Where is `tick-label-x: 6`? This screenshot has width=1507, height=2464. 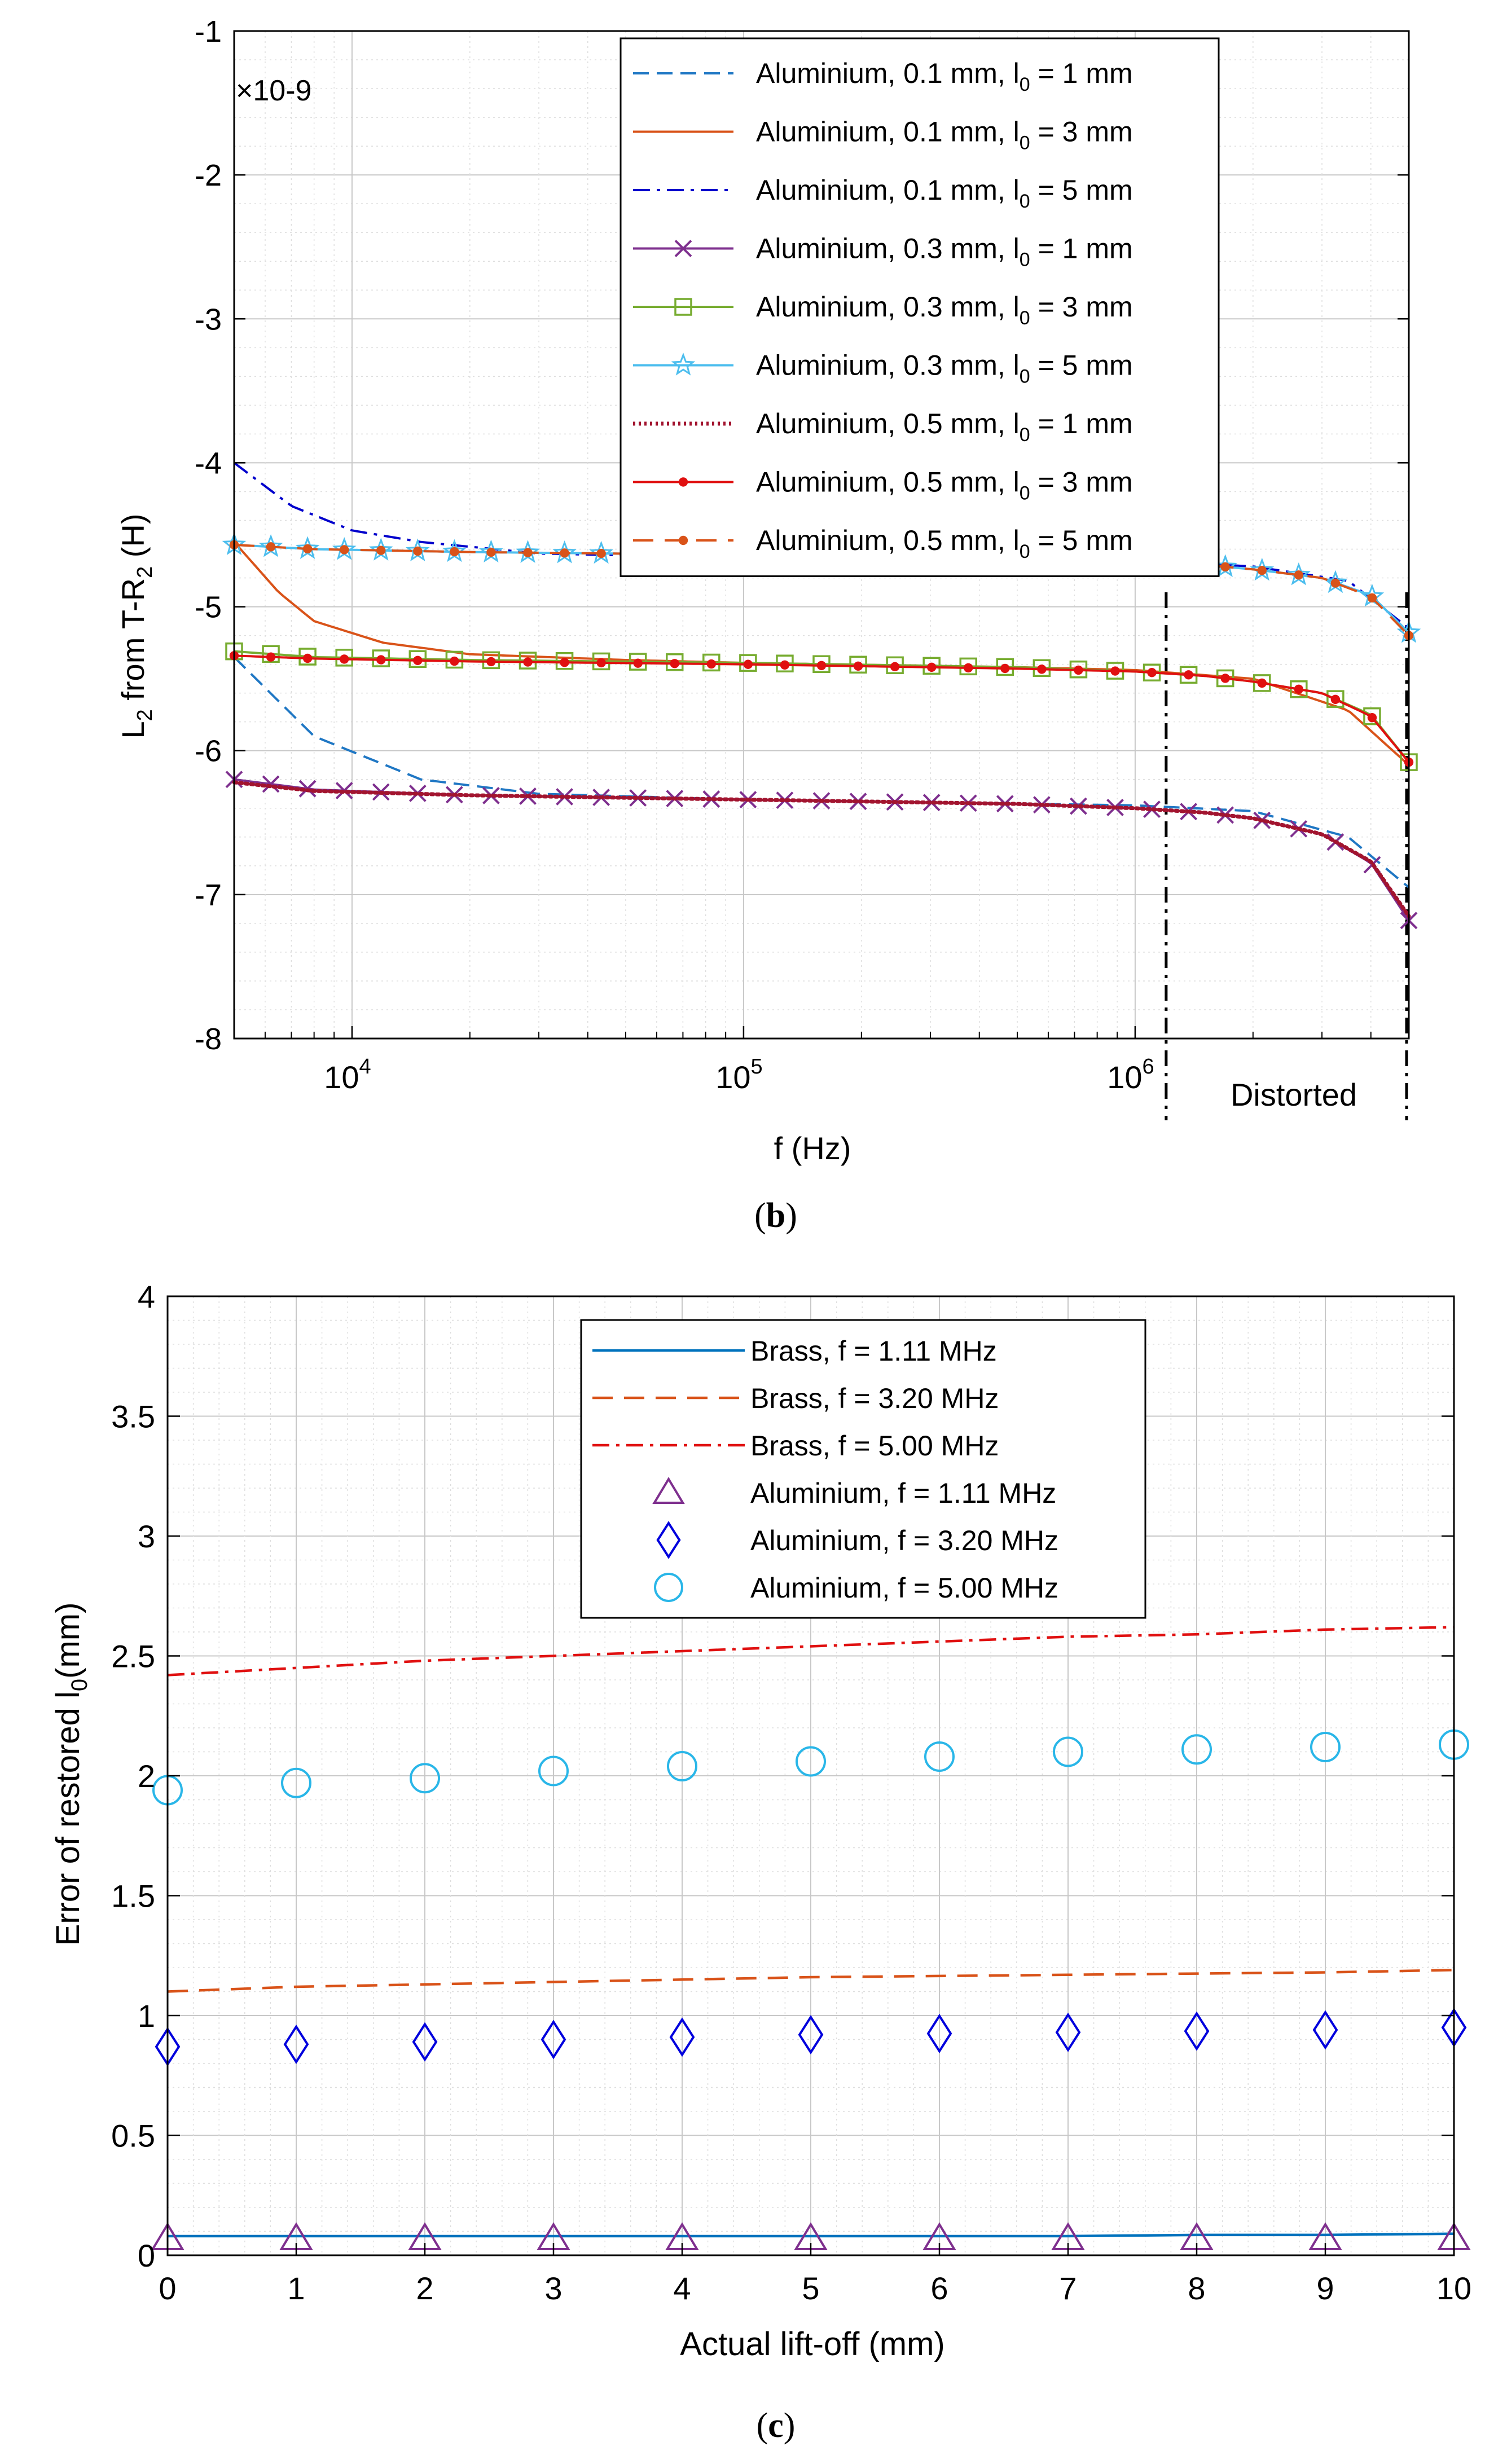
tick-label-x: 6 is located at coordinates (939, 2288).